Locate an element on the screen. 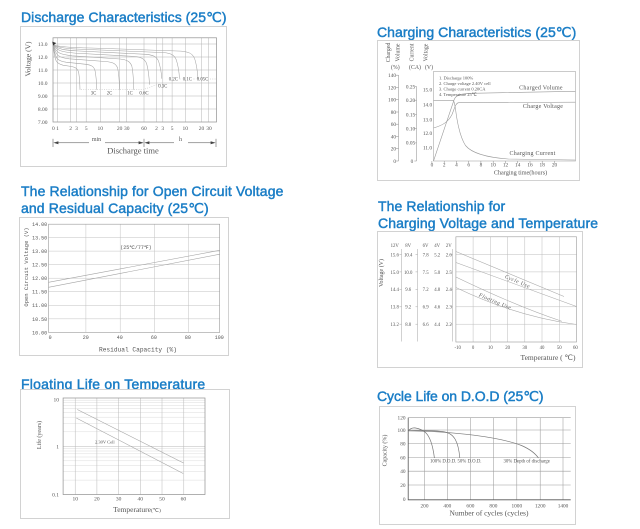 The width and height of the screenshot is (640, 529). svg-text: h is located at coordinates (180, 140).